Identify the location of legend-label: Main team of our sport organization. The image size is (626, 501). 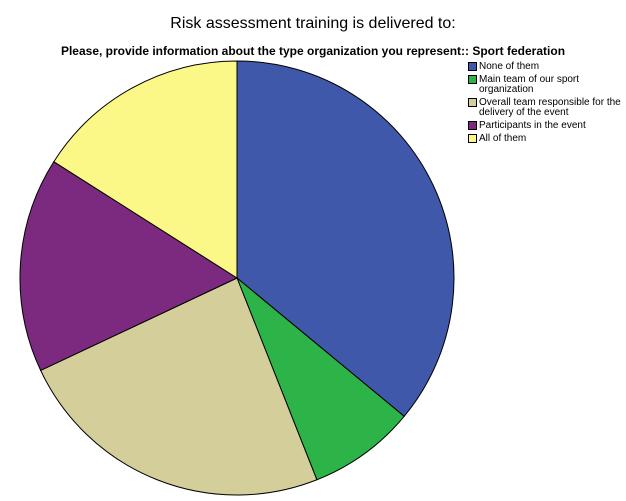
(529, 84).